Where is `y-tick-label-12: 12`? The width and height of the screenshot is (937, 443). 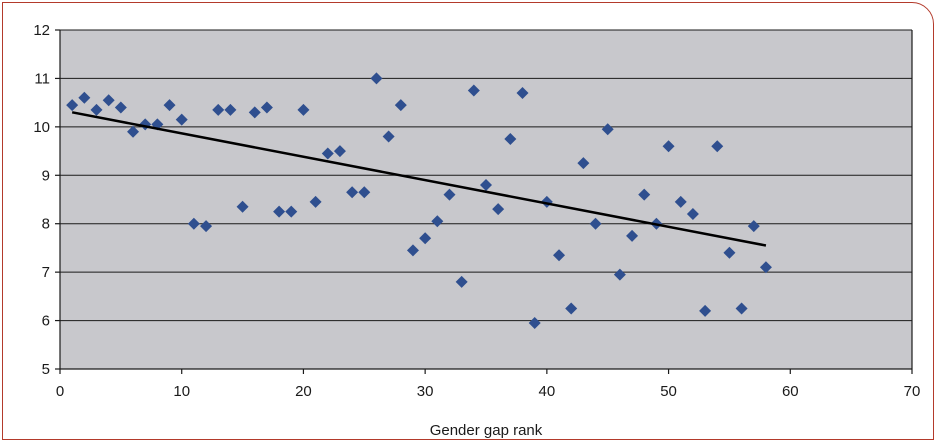
y-tick-label-12: 12 is located at coordinates (41, 30).